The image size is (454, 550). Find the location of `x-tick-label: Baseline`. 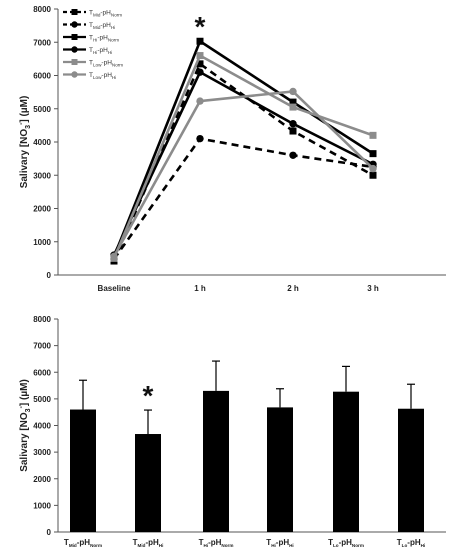

x-tick-label: Baseline is located at coordinates (114, 288).